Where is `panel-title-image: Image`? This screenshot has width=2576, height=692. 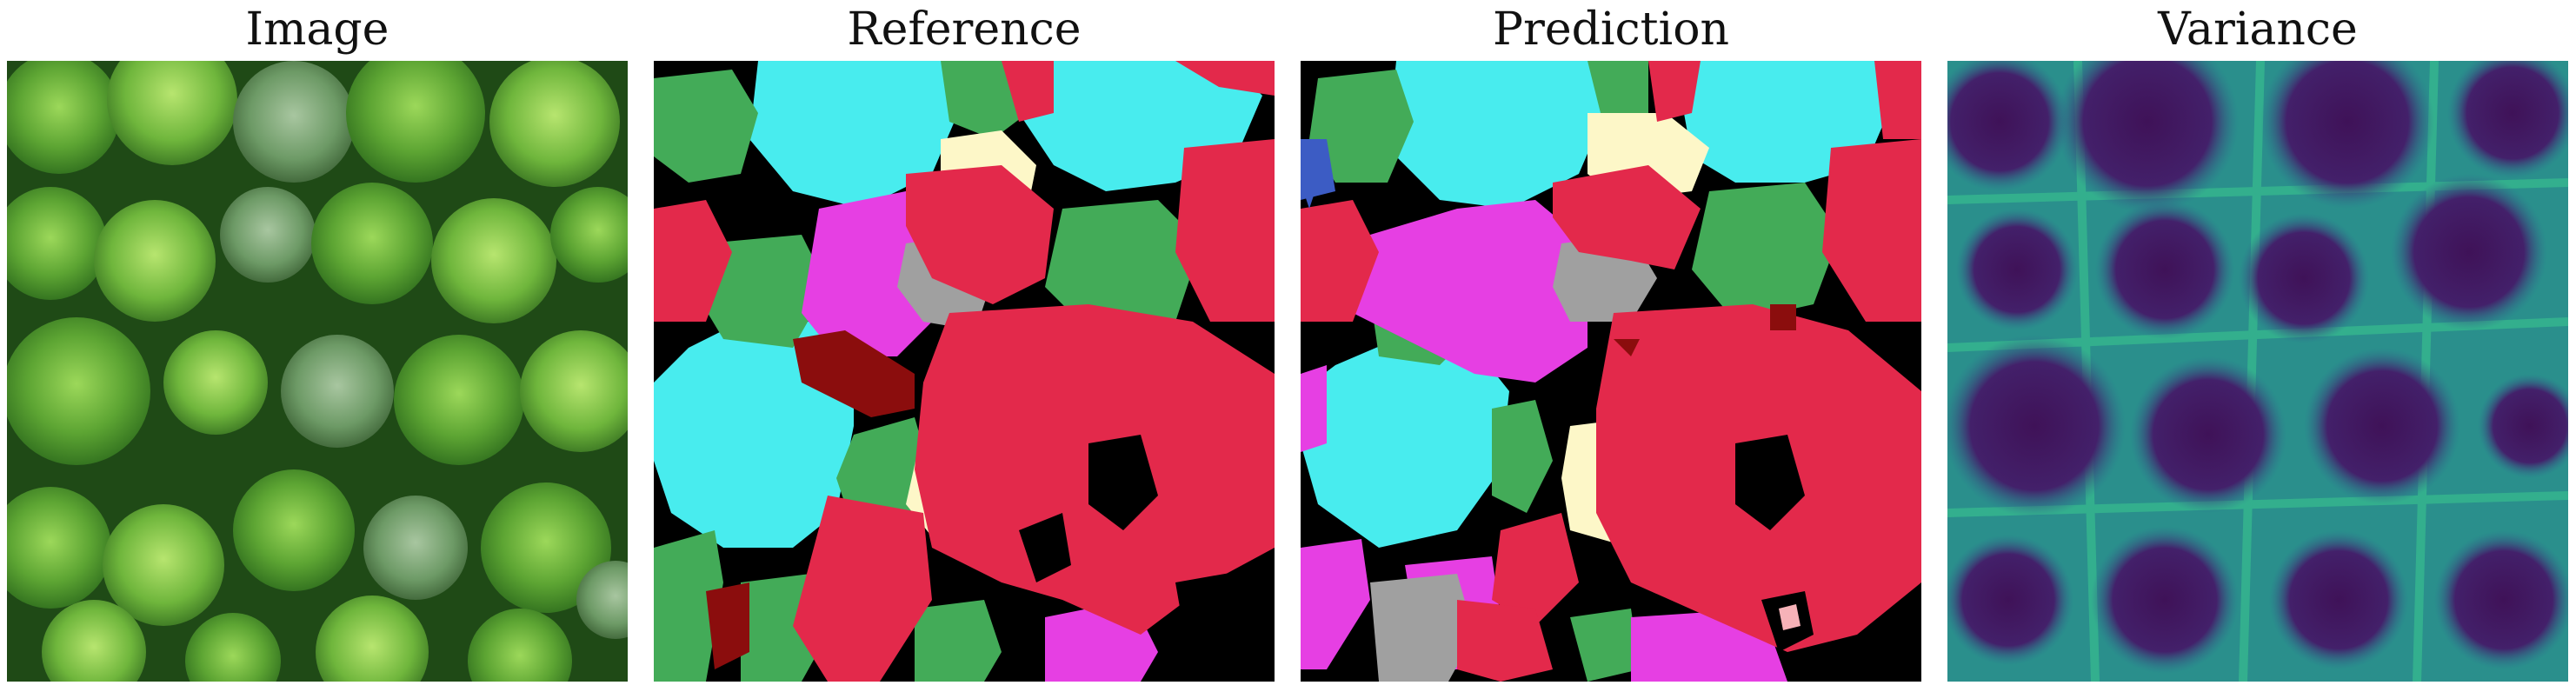
panel-title-image: Image is located at coordinates (317, 29).